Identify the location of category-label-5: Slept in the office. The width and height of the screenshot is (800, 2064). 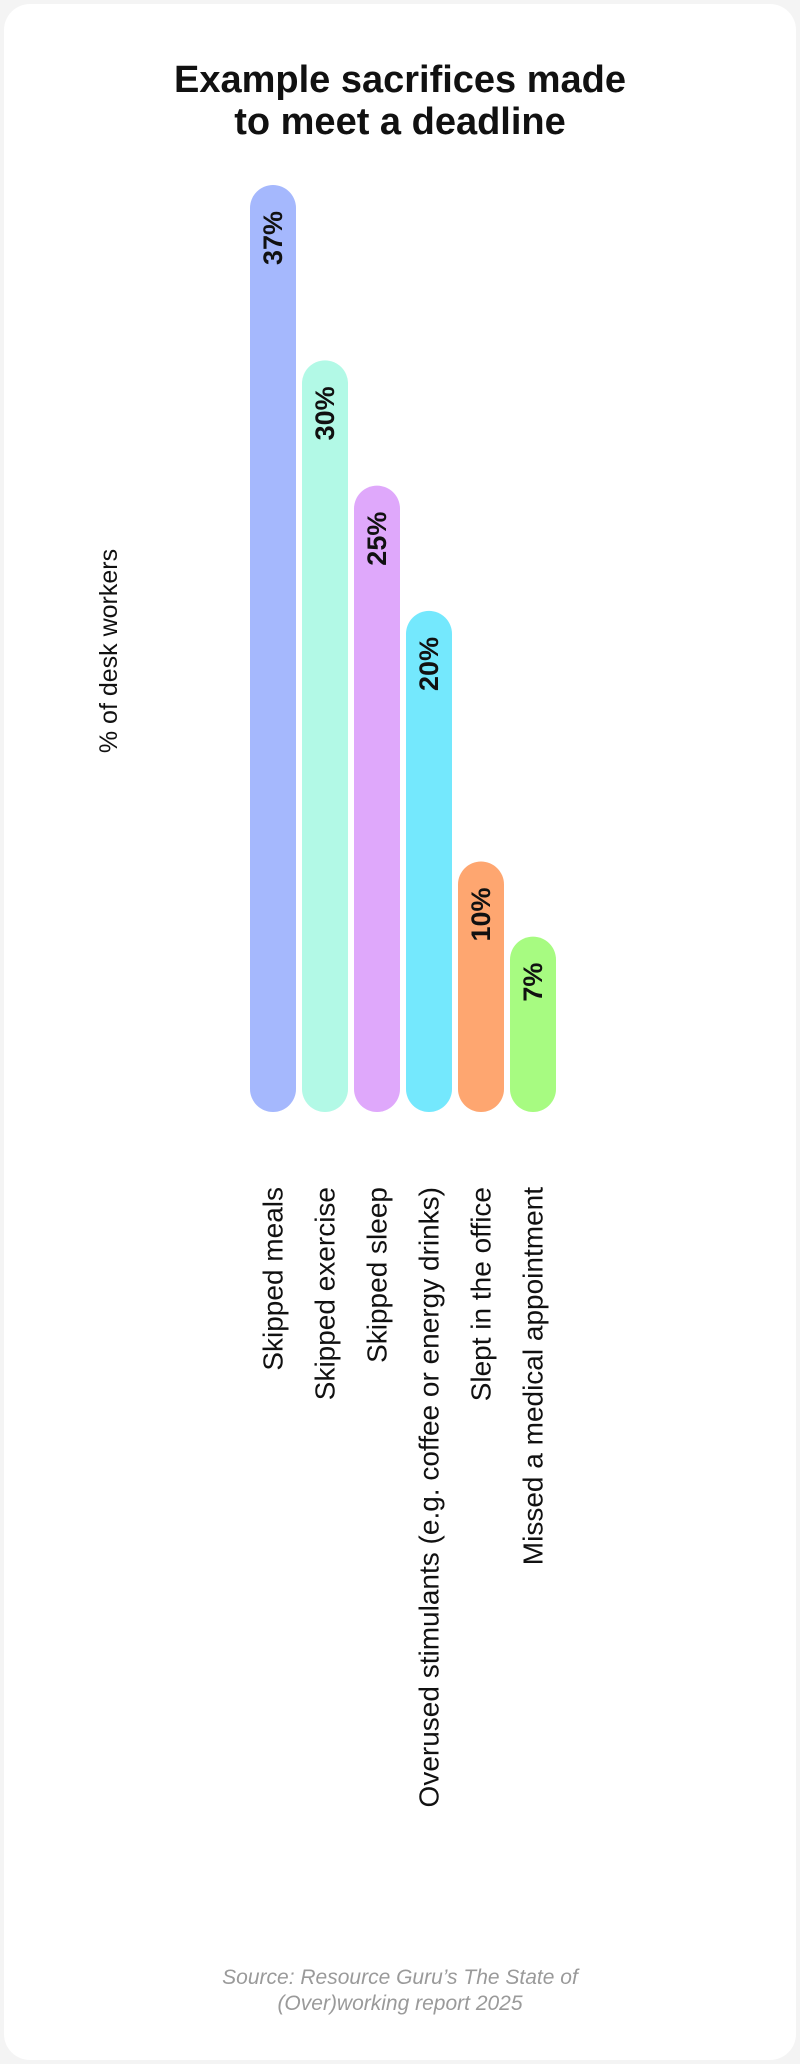
(481, 1294).